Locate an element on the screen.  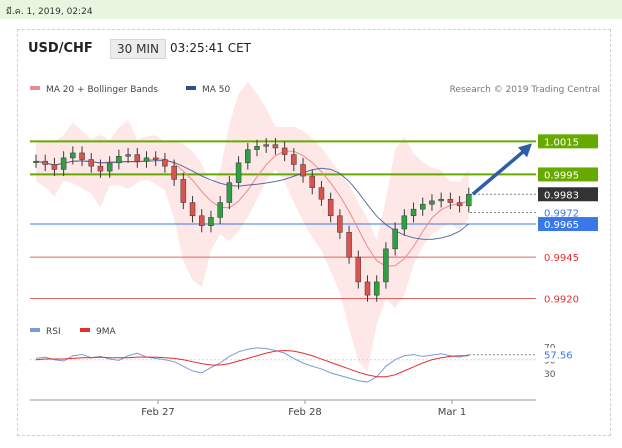
level-value-0-9972: 0.9972 is located at coordinates (561, 213).